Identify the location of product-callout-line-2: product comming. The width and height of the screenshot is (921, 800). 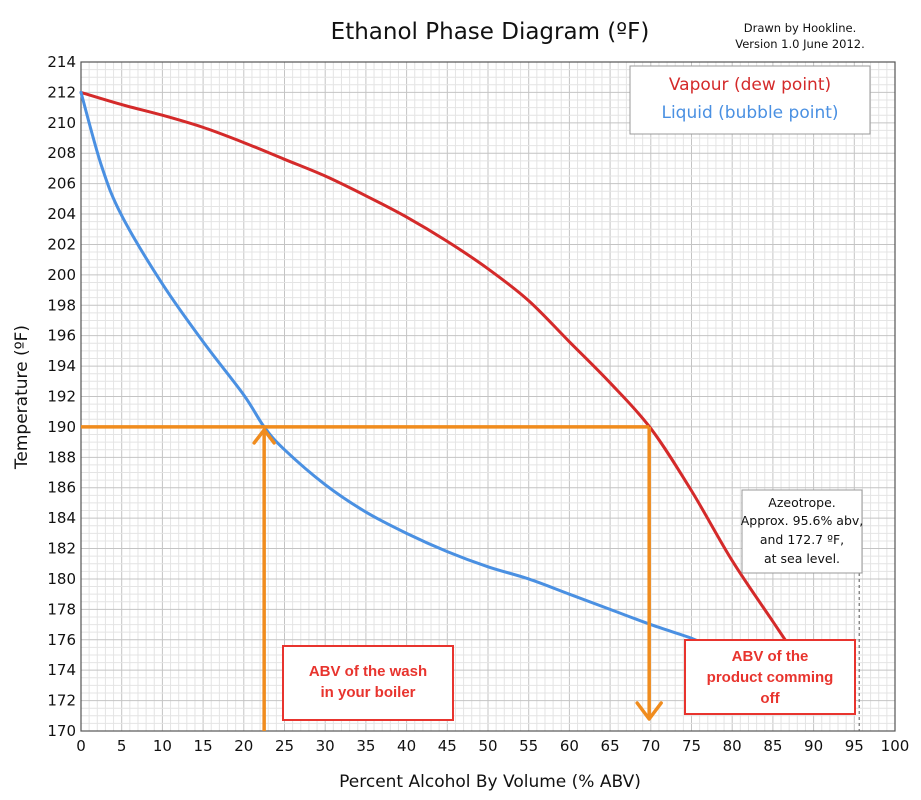
(770, 677).